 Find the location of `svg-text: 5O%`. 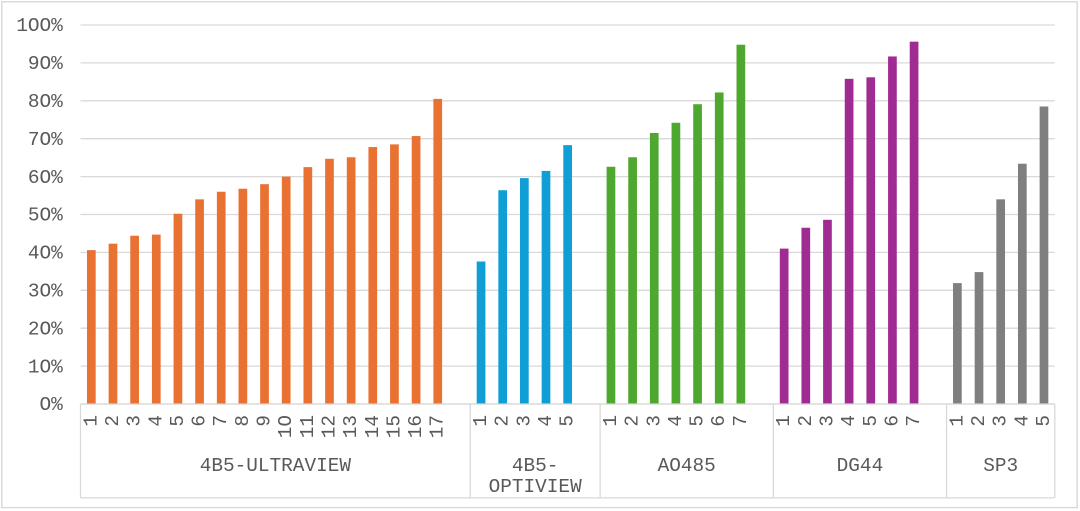

svg-text: 5O% is located at coordinates (45, 216).